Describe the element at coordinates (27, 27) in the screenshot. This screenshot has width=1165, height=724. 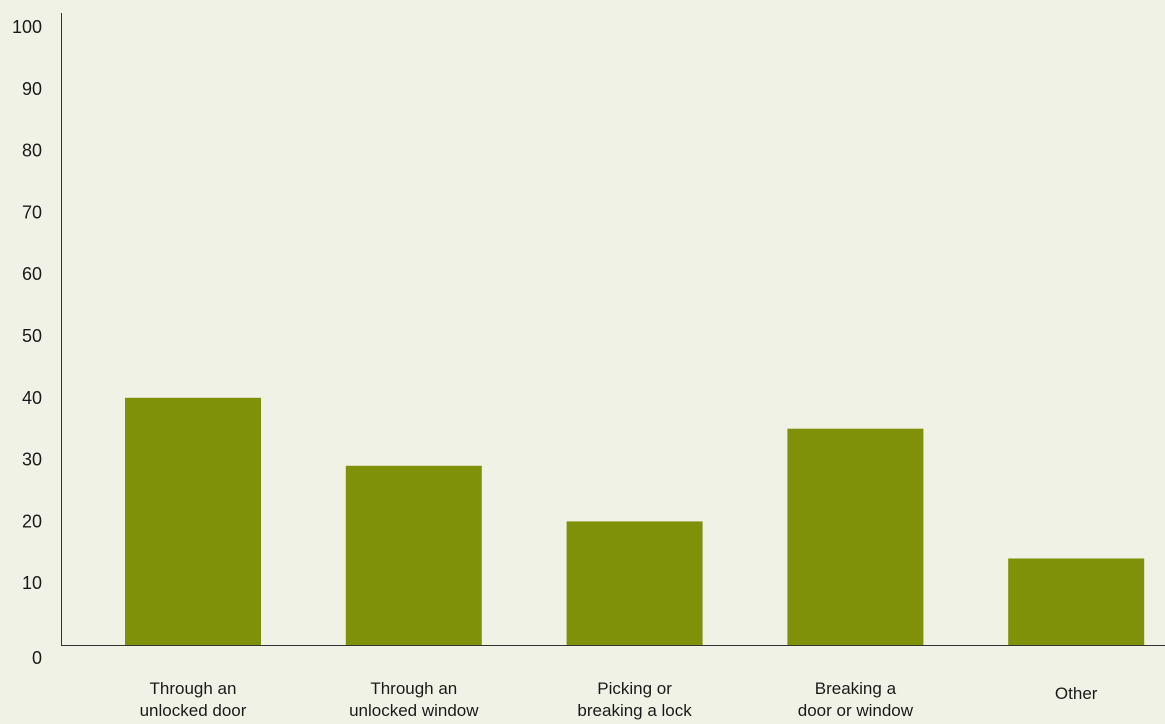
I see `y-tick-label: 100` at that location.